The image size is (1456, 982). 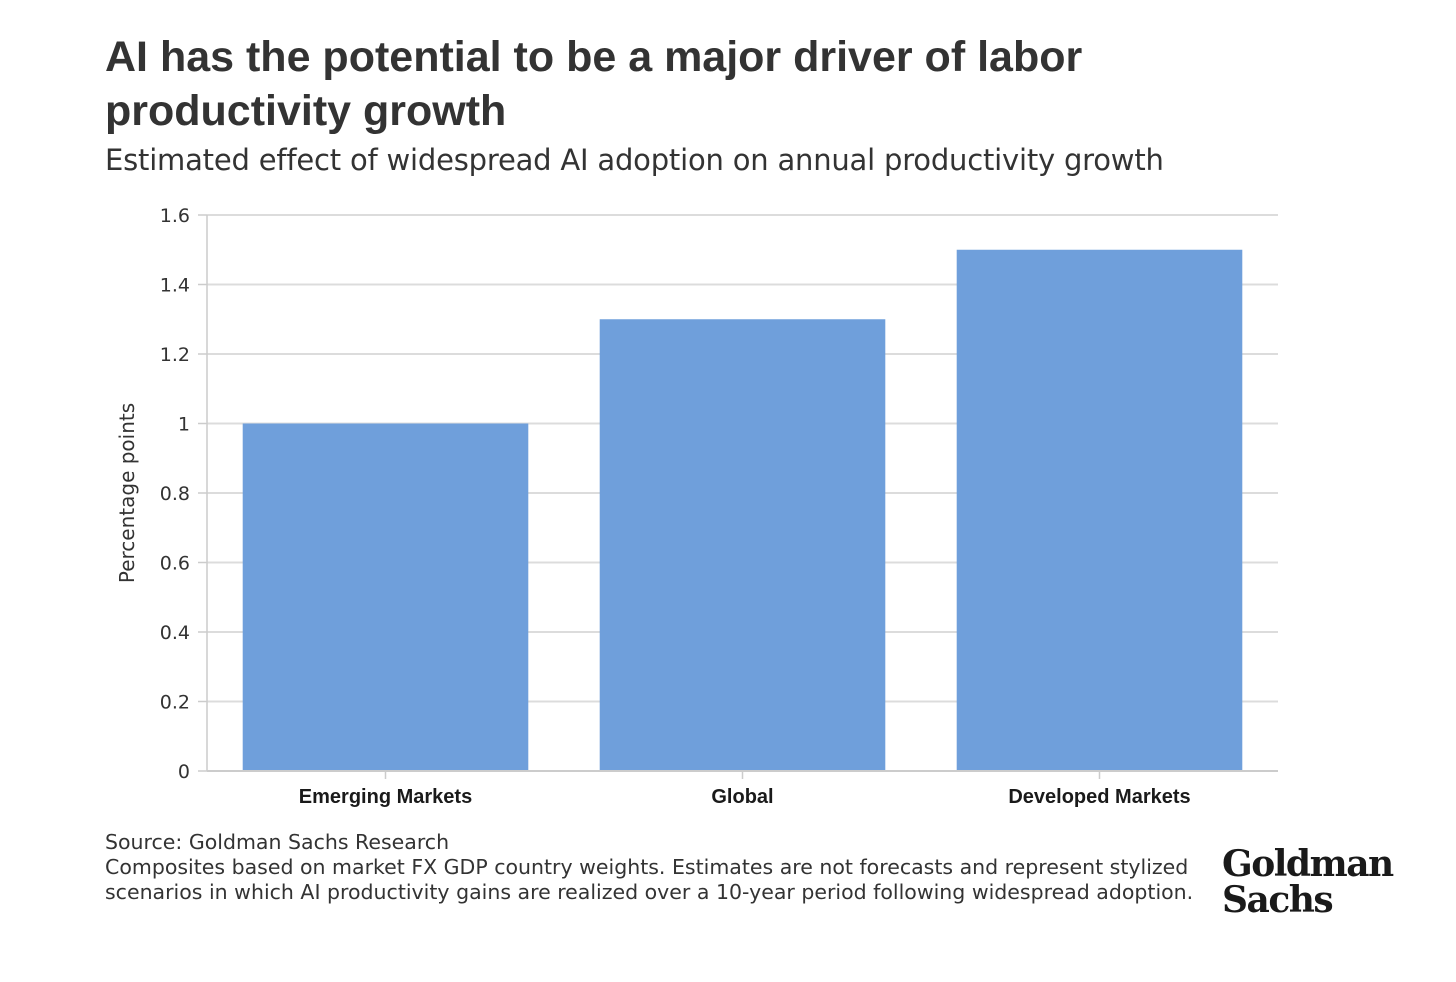 What do you see at coordinates (175, 286) in the screenshot?
I see `y-tick-label: 1.4` at bounding box center [175, 286].